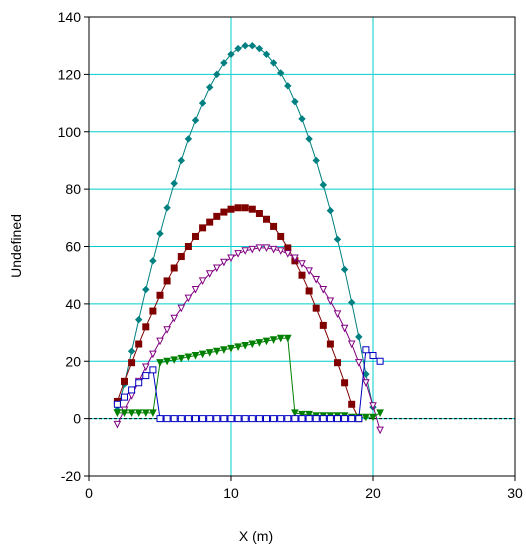  I want to click on y-tick-label: 20, so click(73, 361).